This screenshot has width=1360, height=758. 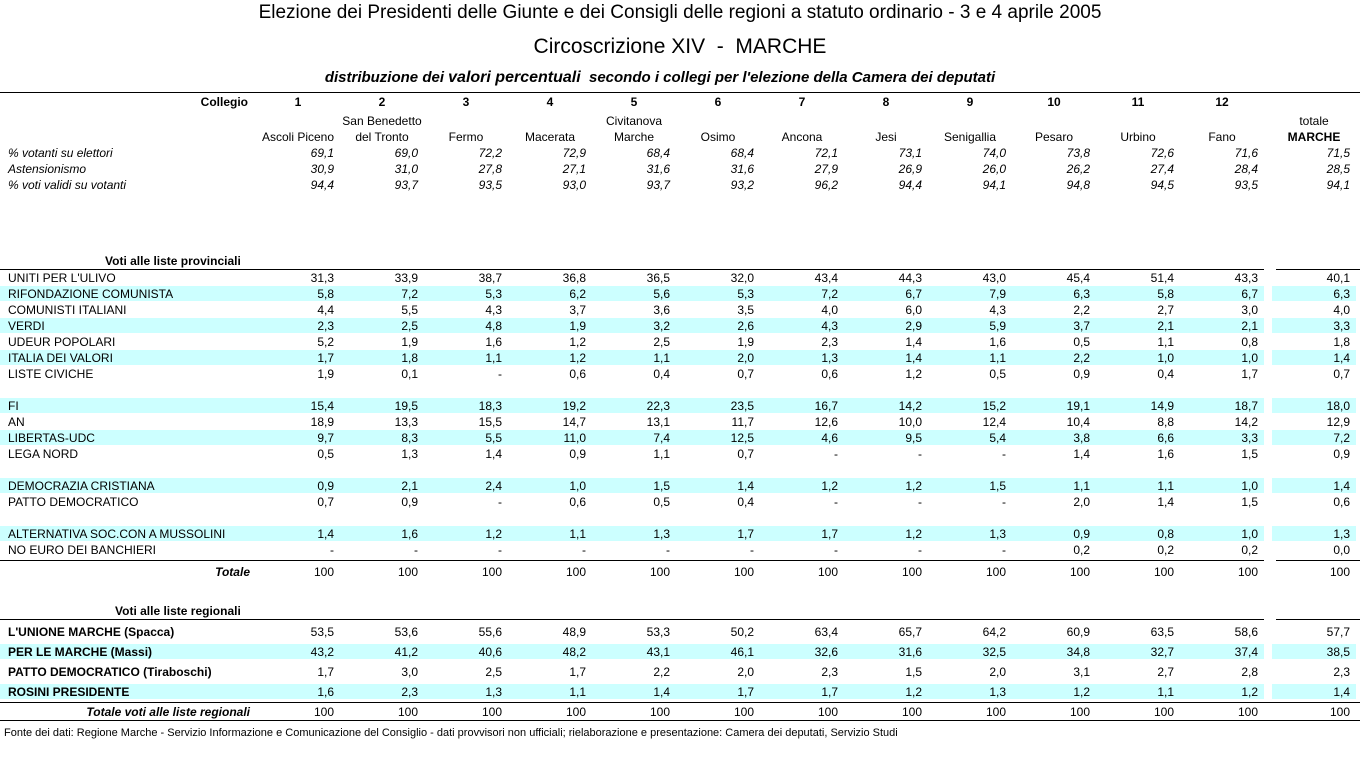 I want to click on total-header: MARCHE, so click(x=1314, y=137).